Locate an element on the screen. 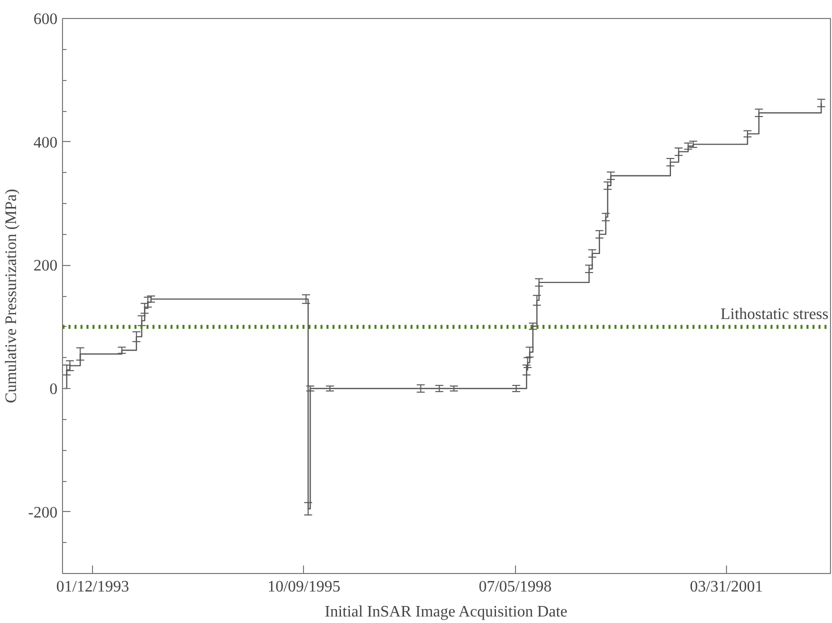  x-tick-label: 10/09/1995 is located at coordinates (303, 587).